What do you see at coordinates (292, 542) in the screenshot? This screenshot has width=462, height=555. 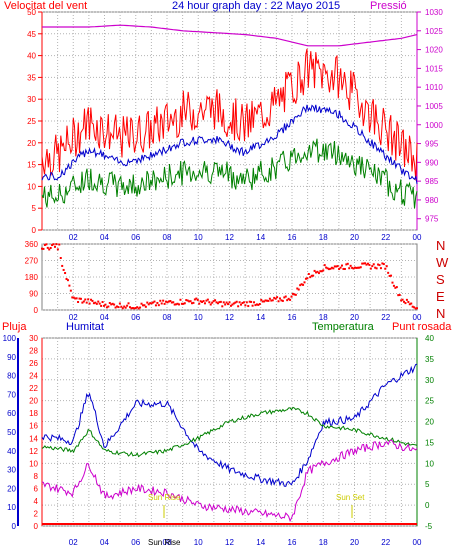 I see `bottom-hour-label: 16` at bounding box center [292, 542].